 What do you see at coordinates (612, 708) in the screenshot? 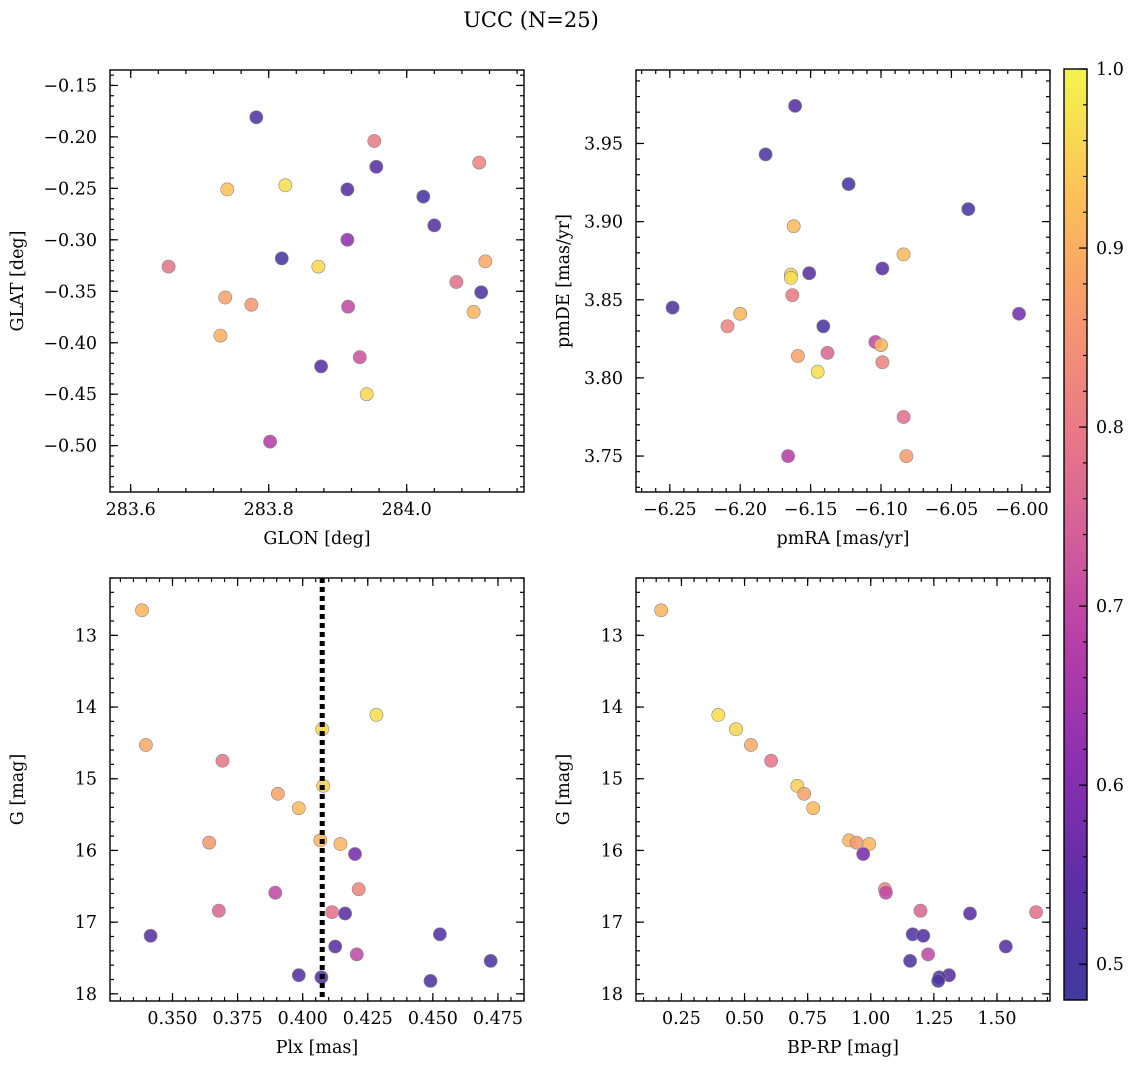
I see `y-tick-label: 14` at bounding box center [612, 708].